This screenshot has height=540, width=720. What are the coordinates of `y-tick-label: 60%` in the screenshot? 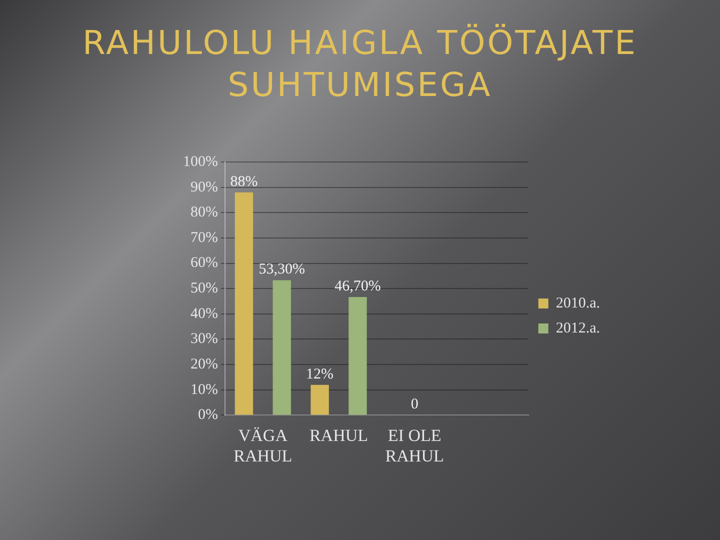 It's located at (204, 263).